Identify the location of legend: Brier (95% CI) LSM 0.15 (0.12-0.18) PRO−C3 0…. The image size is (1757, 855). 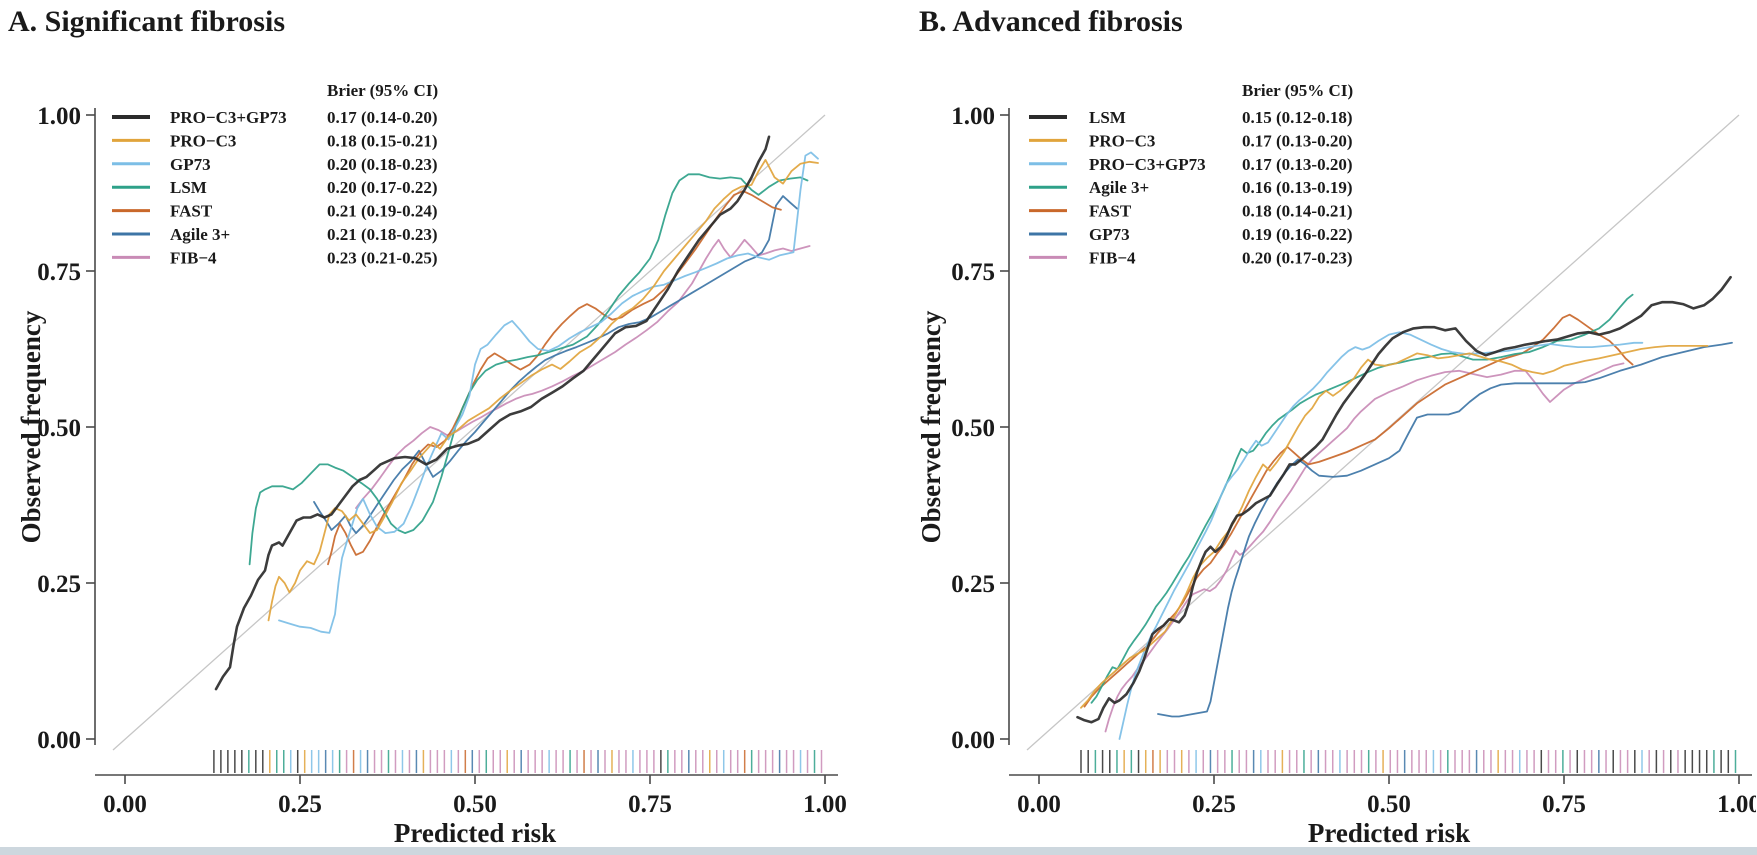
(1191, 174).